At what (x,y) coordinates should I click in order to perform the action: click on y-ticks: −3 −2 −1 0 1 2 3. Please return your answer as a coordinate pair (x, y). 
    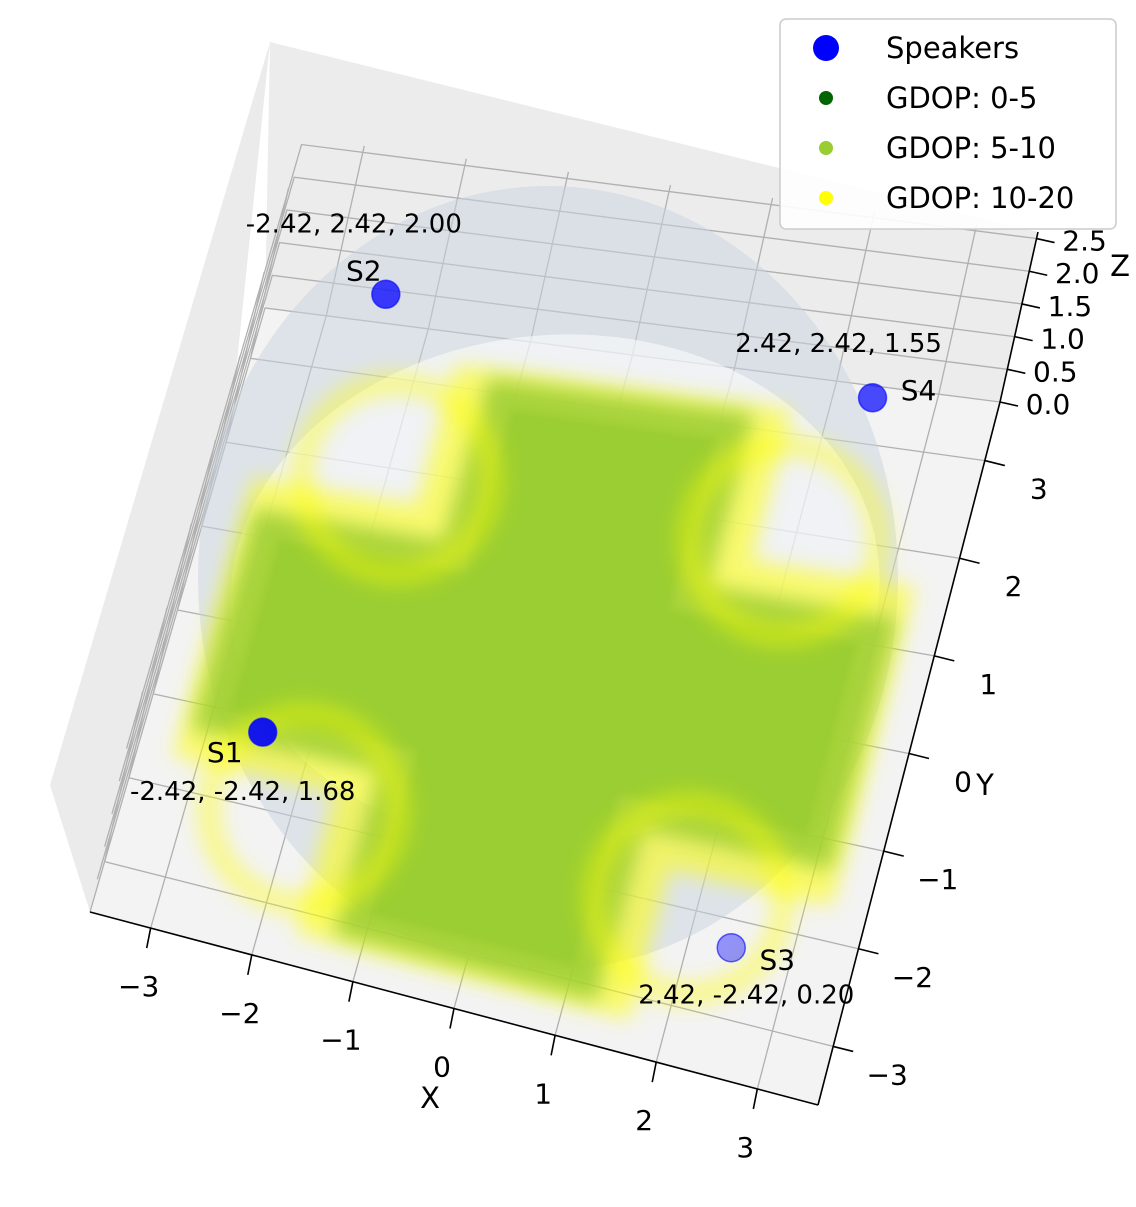
    Looking at the image, I should click on (940, 775).